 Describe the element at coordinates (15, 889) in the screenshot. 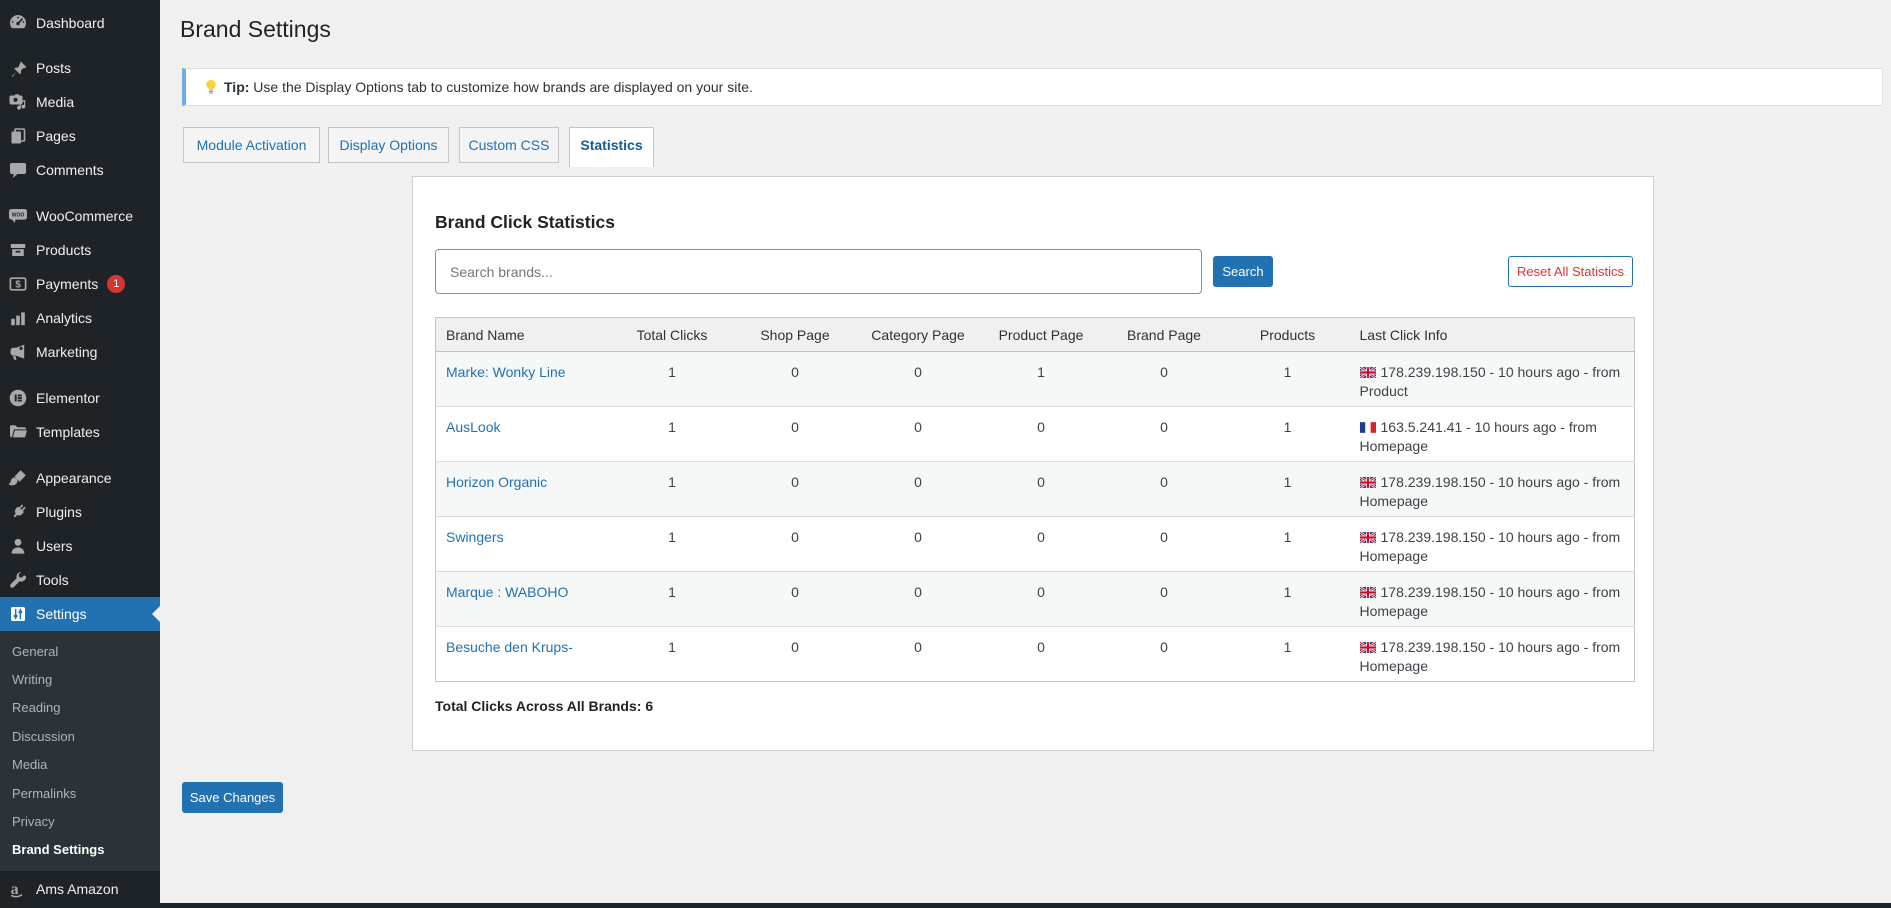

I see `svg-text: a` at that location.